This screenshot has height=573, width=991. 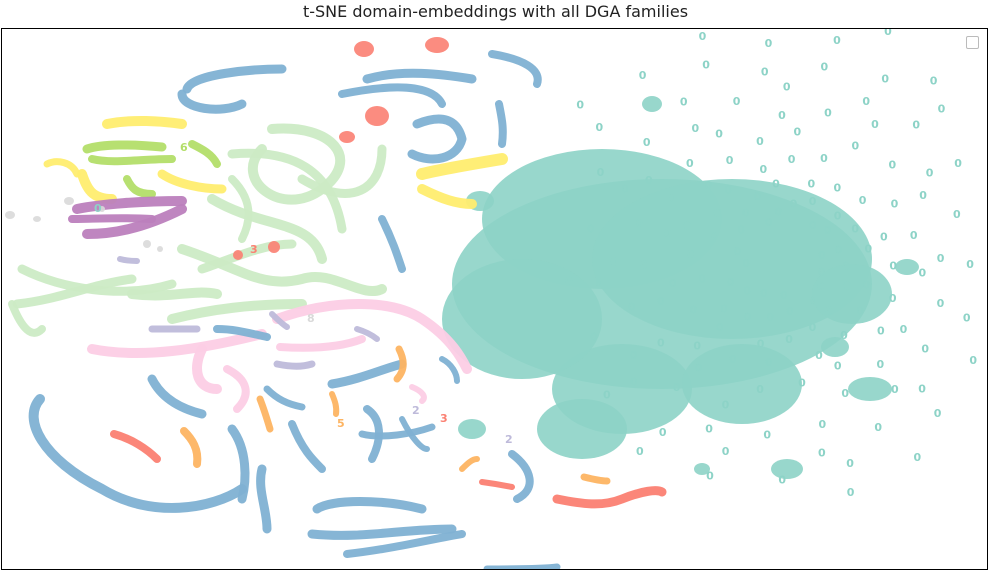 I want to click on point-marker-0-108: 0, so click(x=726, y=404).